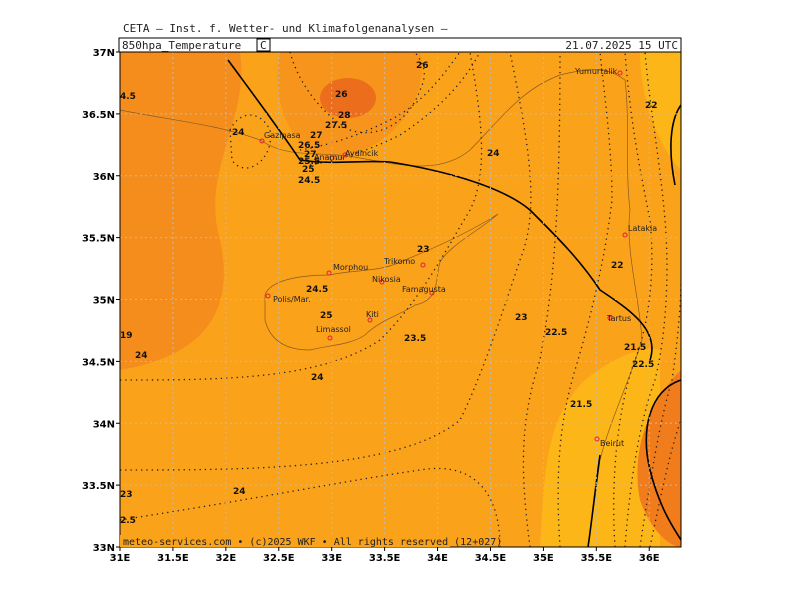 This screenshot has width=800, height=604. What do you see at coordinates (98, 486) in the screenshot?
I see `y-tick-label: 33.5N` at bounding box center [98, 486].